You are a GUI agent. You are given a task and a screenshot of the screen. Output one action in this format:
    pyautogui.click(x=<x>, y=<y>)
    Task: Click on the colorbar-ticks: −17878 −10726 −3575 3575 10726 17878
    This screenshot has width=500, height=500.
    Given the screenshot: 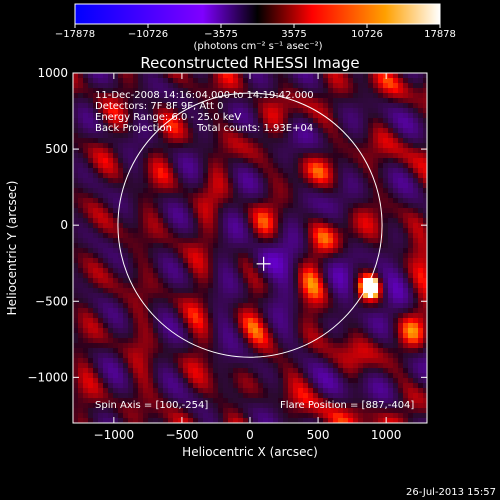 What is the action you would take?
    pyautogui.click(x=255, y=32)
    